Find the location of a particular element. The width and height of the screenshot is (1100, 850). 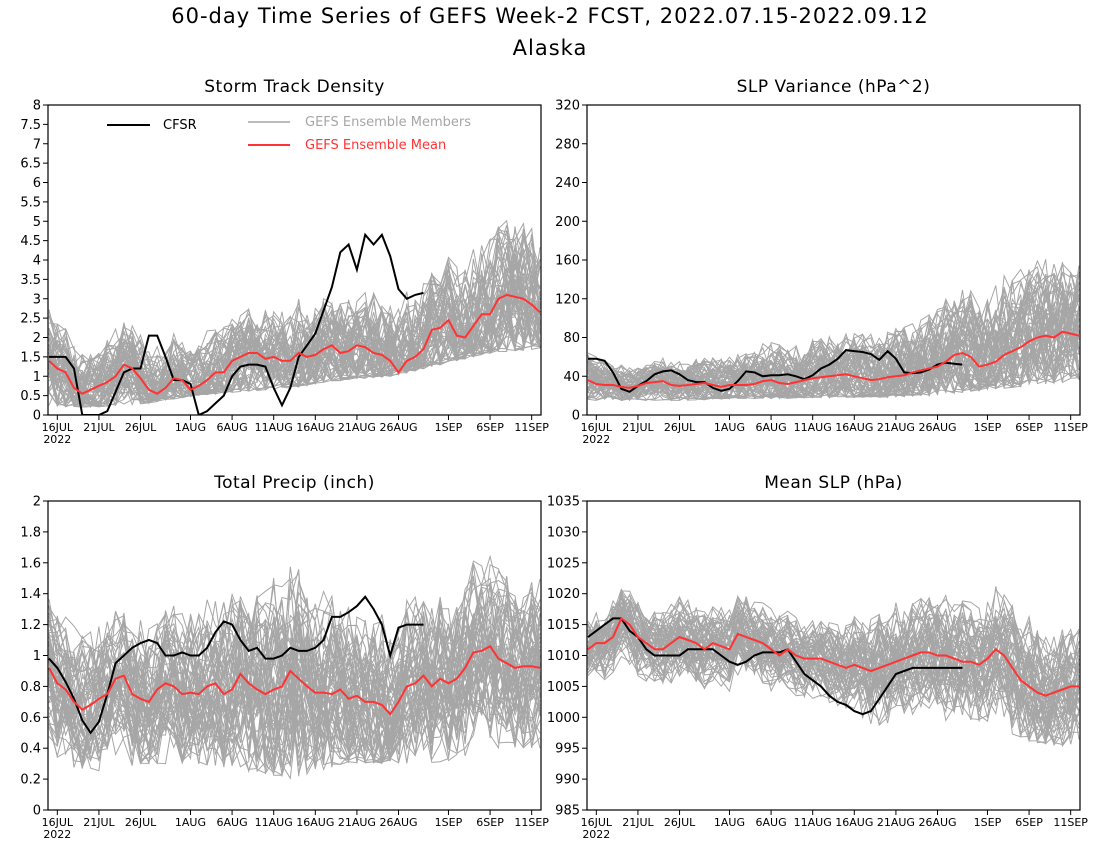

x-tick-label: 26JUL is located at coordinates (141, 822).